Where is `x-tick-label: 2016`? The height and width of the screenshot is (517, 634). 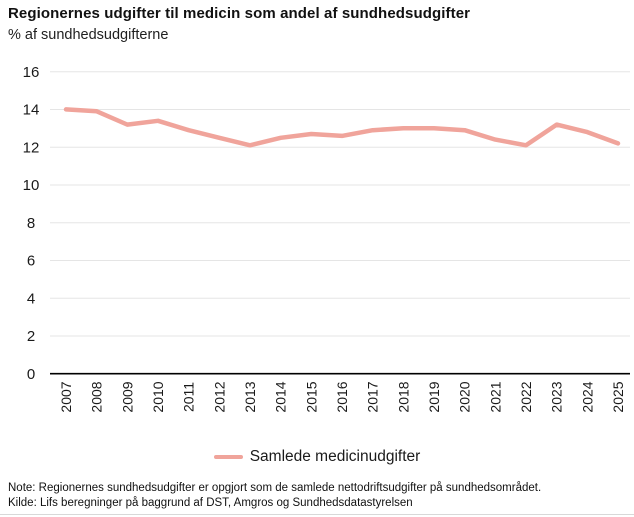 x-tick-label: 2016 is located at coordinates (342, 396).